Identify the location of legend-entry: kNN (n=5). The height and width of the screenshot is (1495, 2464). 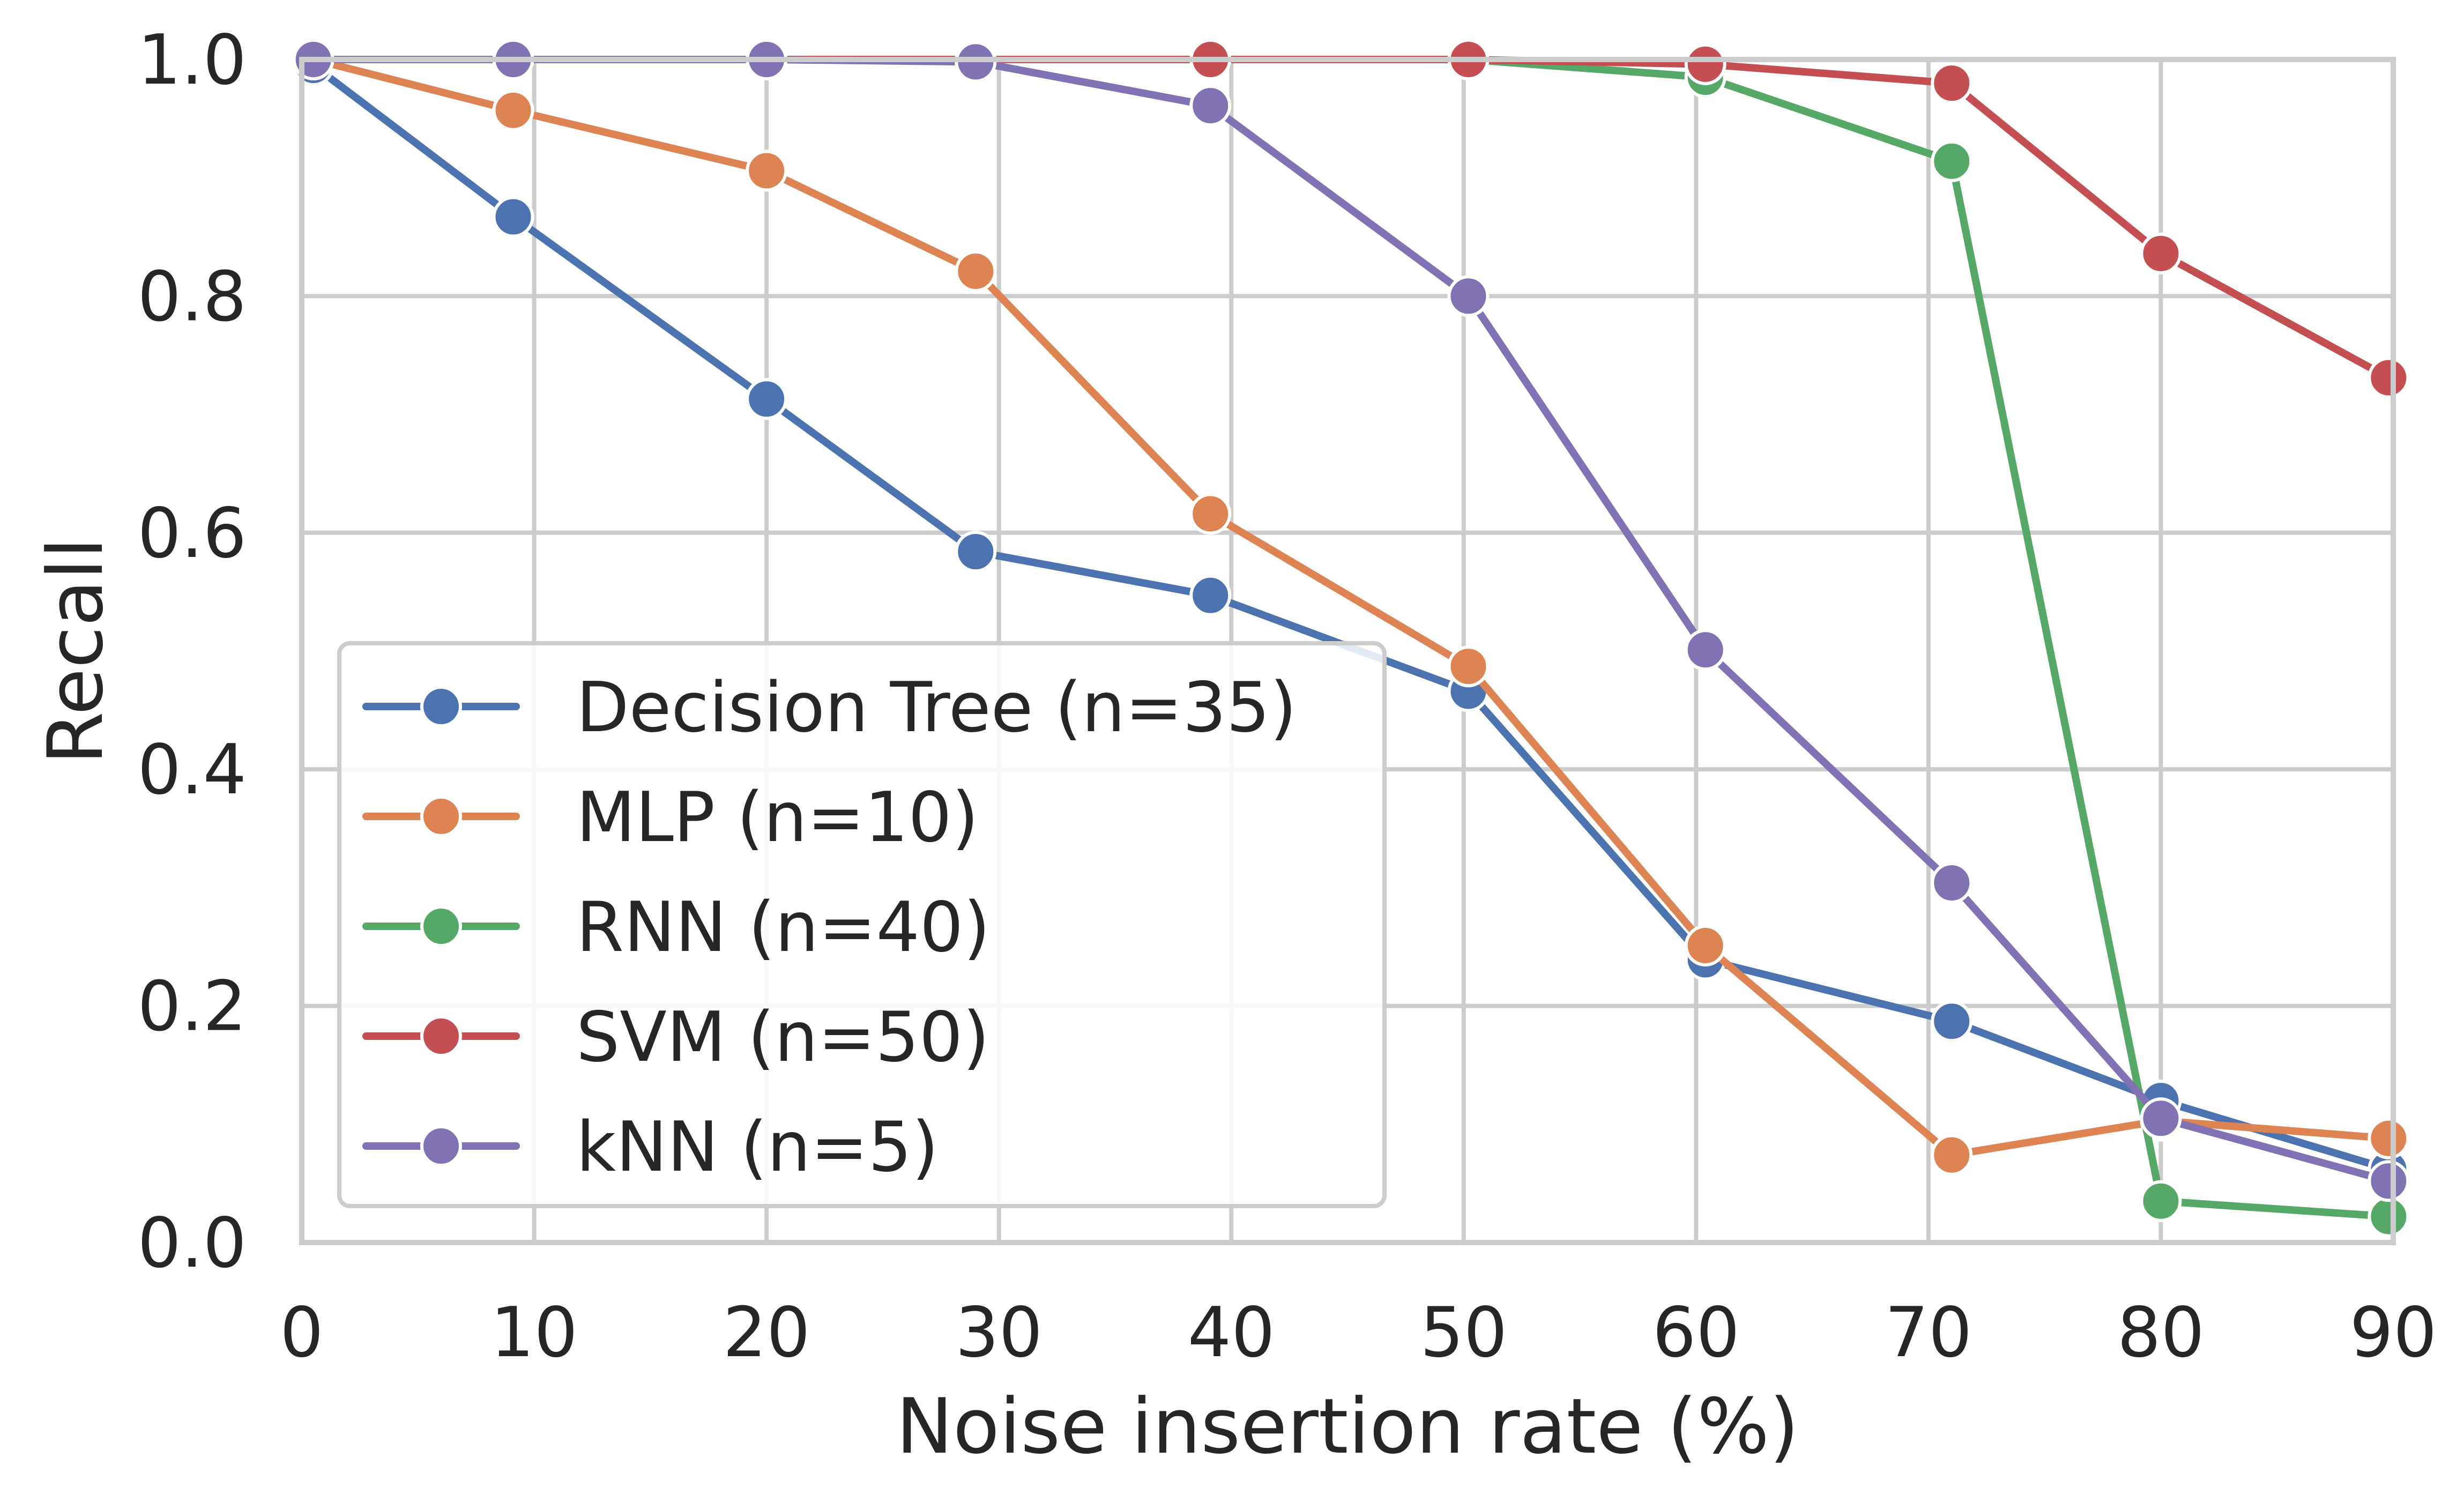
(650, 1147).